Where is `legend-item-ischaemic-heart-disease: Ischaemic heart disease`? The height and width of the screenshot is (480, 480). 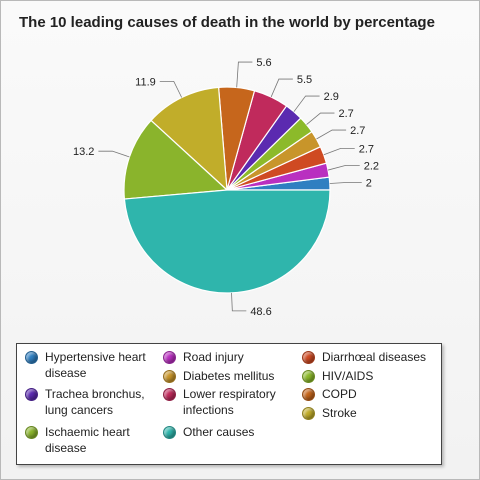 legend-item-ischaemic-heart-disease: Ischaemic heart disease is located at coordinates (87, 440).